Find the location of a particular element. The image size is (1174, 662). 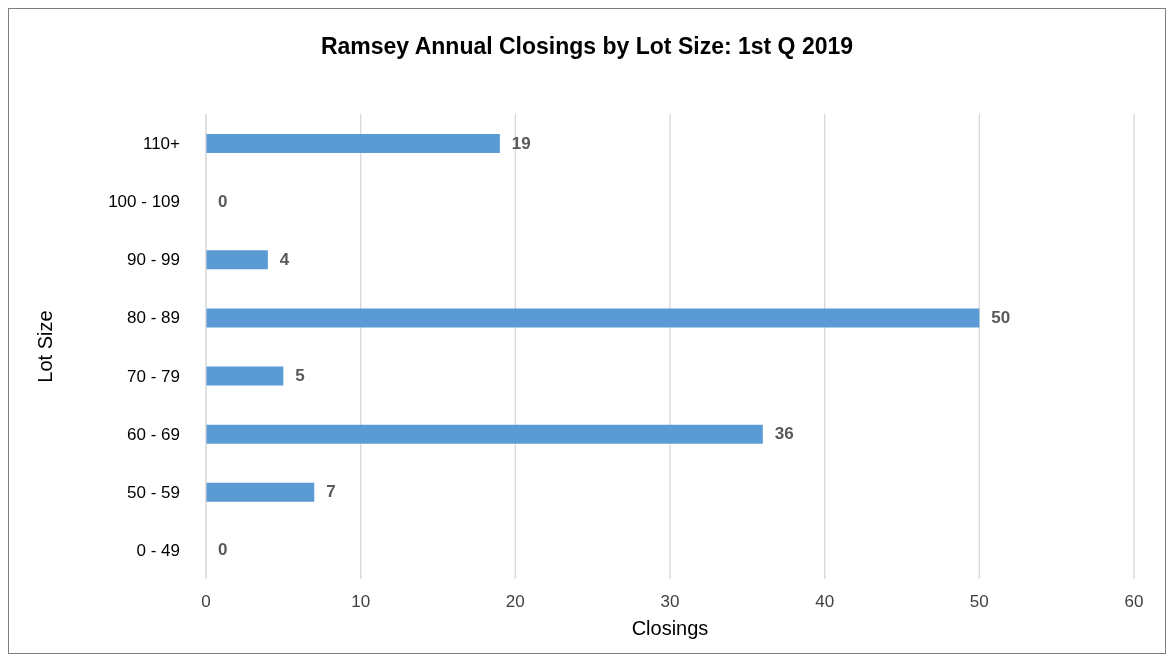

x-tick-label: 10 is located at coordinates (361, 602).